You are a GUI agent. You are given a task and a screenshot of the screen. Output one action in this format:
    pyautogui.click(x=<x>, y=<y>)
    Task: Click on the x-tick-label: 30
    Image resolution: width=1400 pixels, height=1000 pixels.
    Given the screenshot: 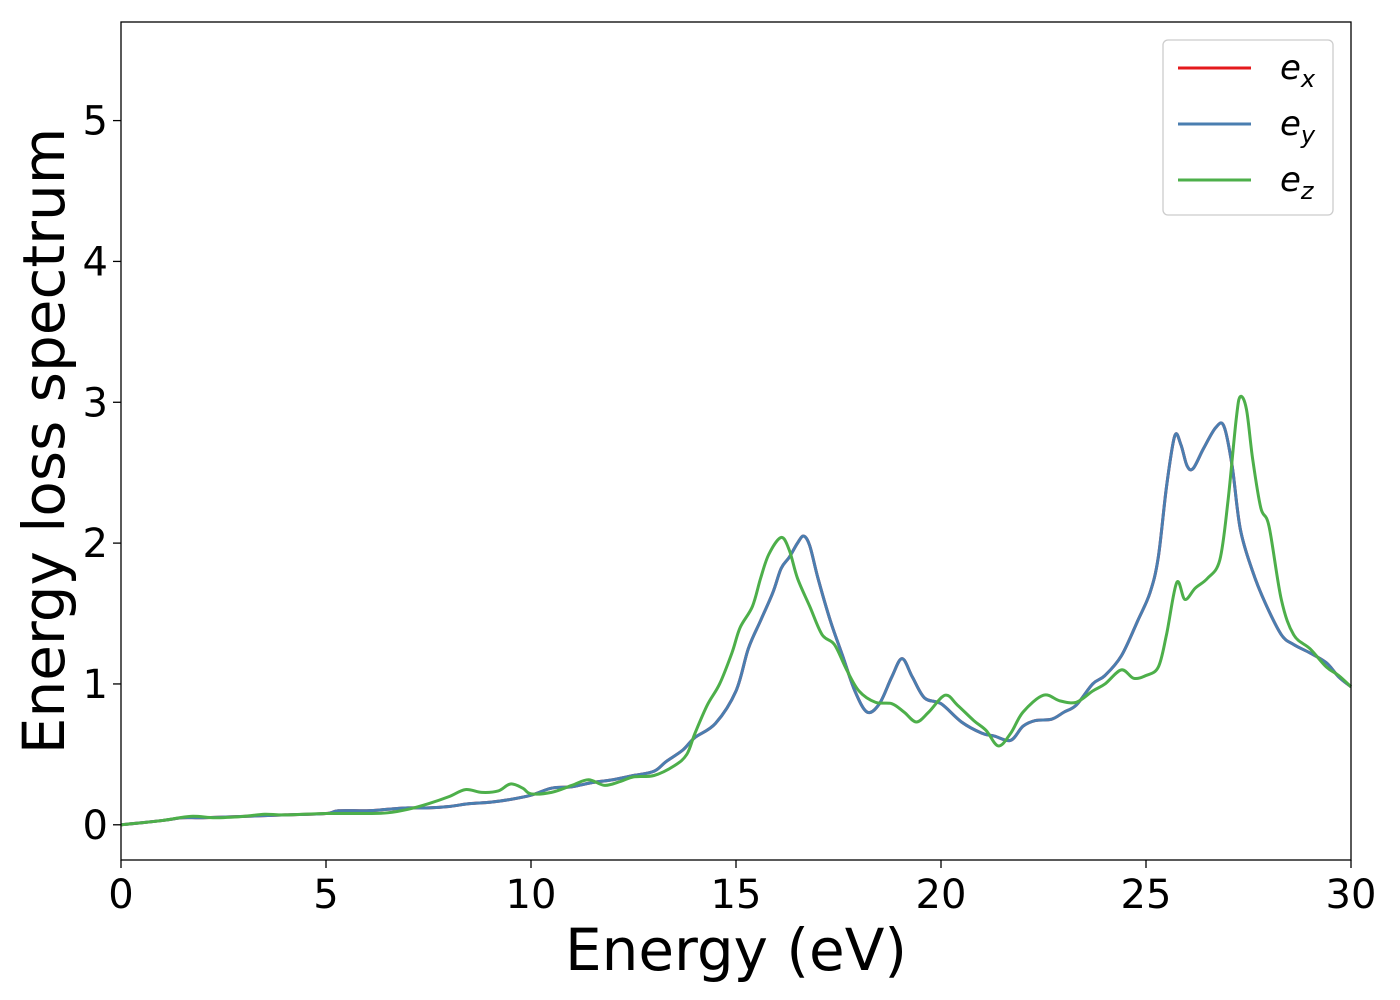 What is the action you would take?
    pyautogui.click(x=1351, y=895)
    